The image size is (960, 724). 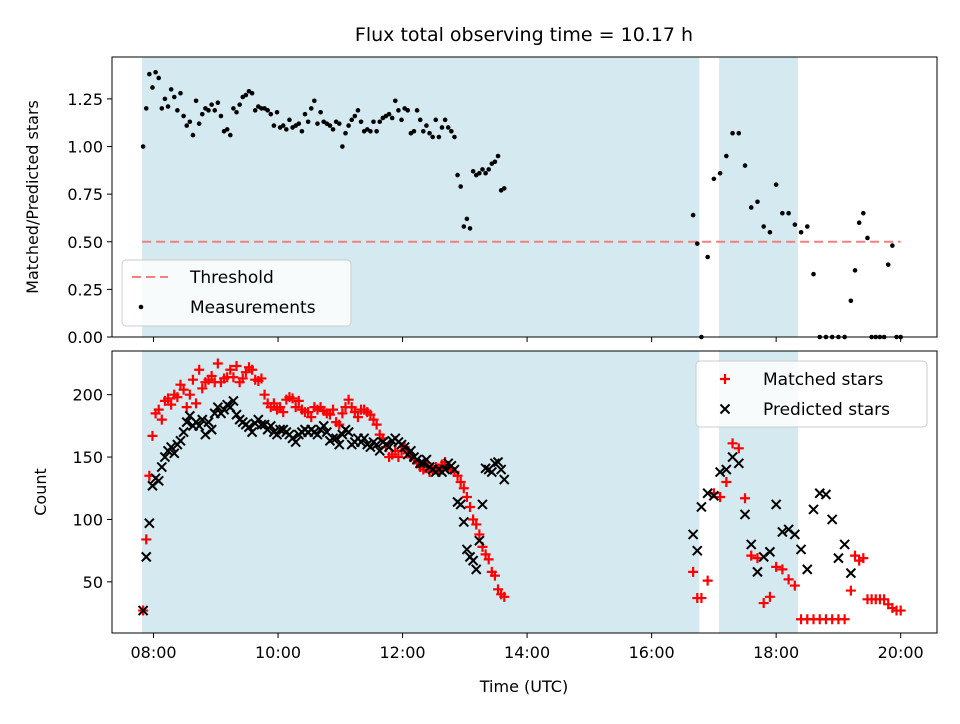 What do you see at coordinates (725, 379) in the screenshot?
I see `legend-matched-swatch` at bounding box center [725, 379].